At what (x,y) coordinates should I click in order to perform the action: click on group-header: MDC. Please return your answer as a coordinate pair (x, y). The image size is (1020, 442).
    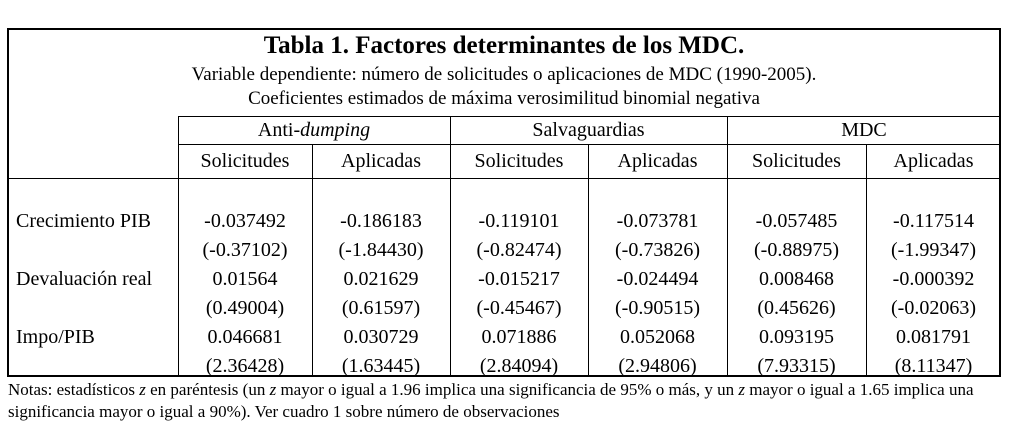
    Looking at the image, I should click on (864, 130).